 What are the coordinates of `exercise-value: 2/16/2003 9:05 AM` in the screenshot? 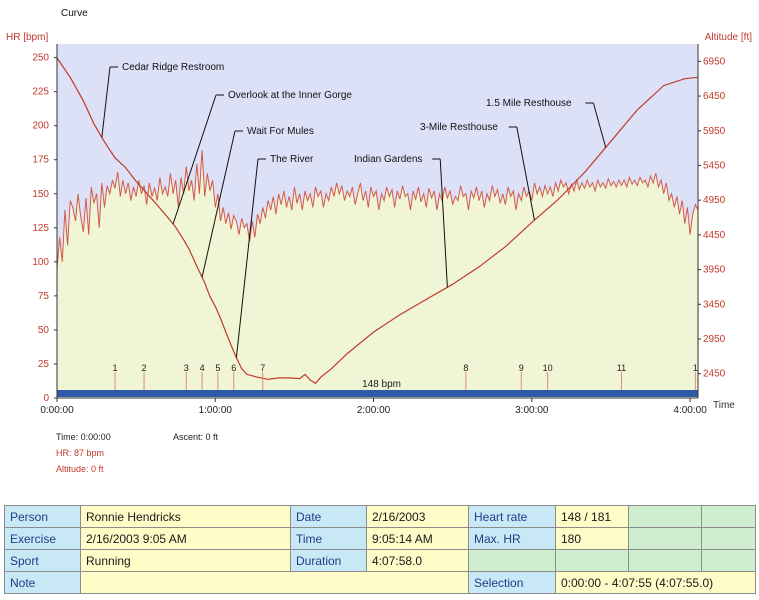 It's located at (185, 538).